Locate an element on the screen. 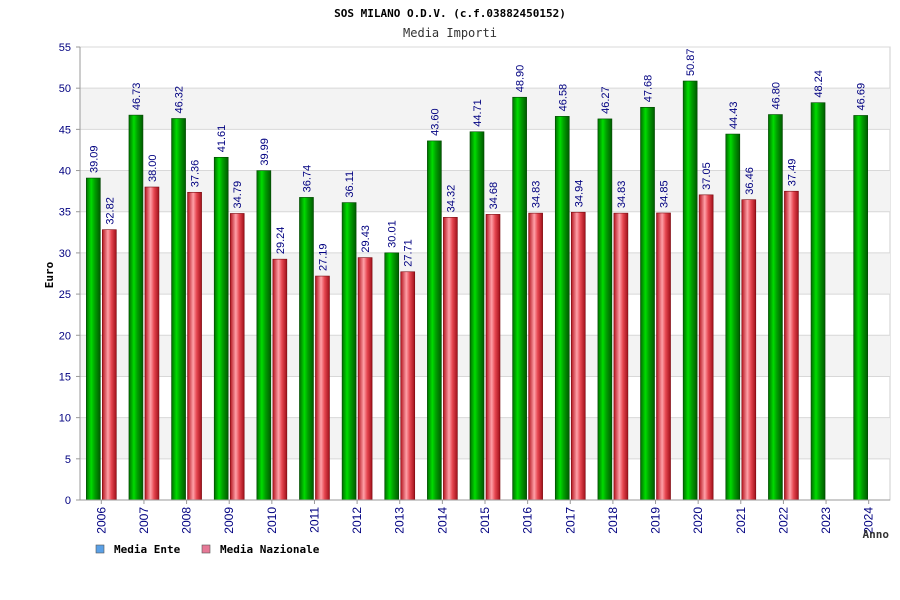 Image resolution: width=900 pixels, height=600 pixels. data-label: 38.00 is located at coordinates (153, 168).